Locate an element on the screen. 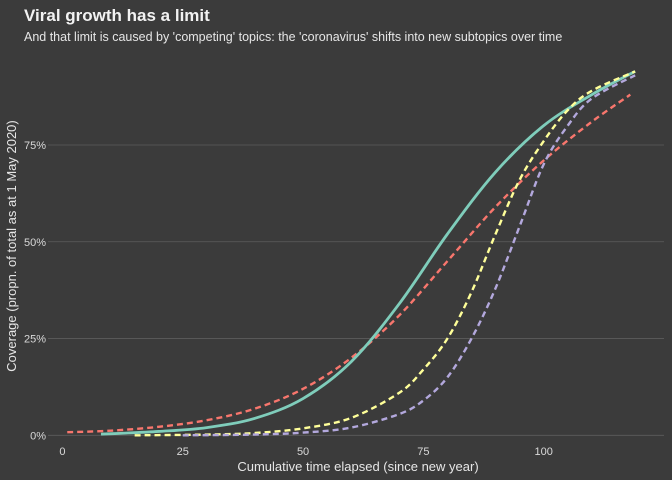 Image resolution: width=672 pixels, height=480 pixels. x-tick-label: 50 is located at coordinates (303, 452).